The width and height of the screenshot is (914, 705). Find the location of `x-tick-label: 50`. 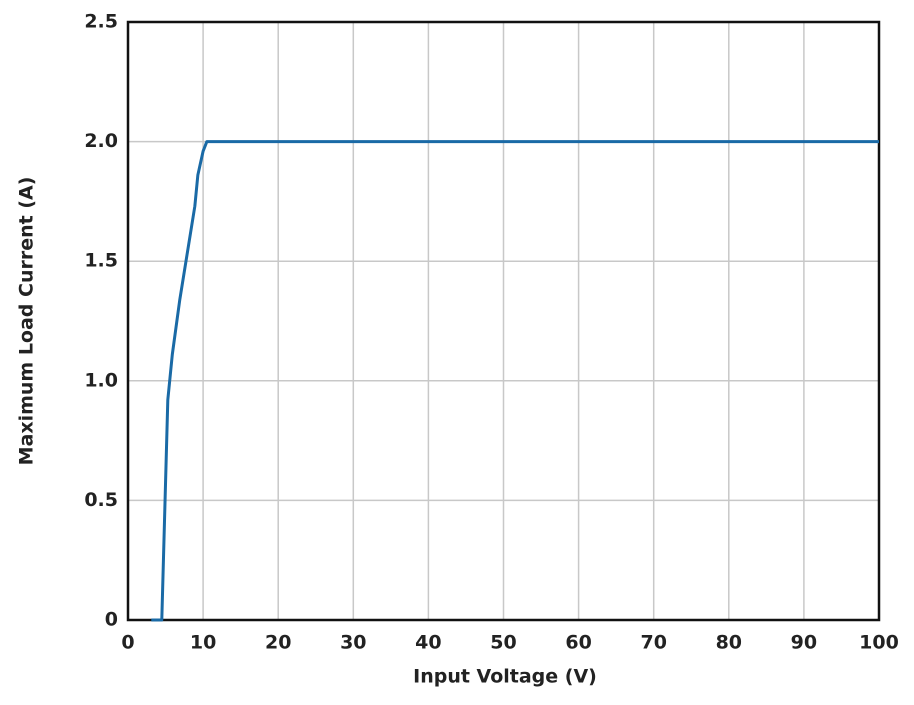

x-tick-label: 50 is located at coordinates (503, 643).